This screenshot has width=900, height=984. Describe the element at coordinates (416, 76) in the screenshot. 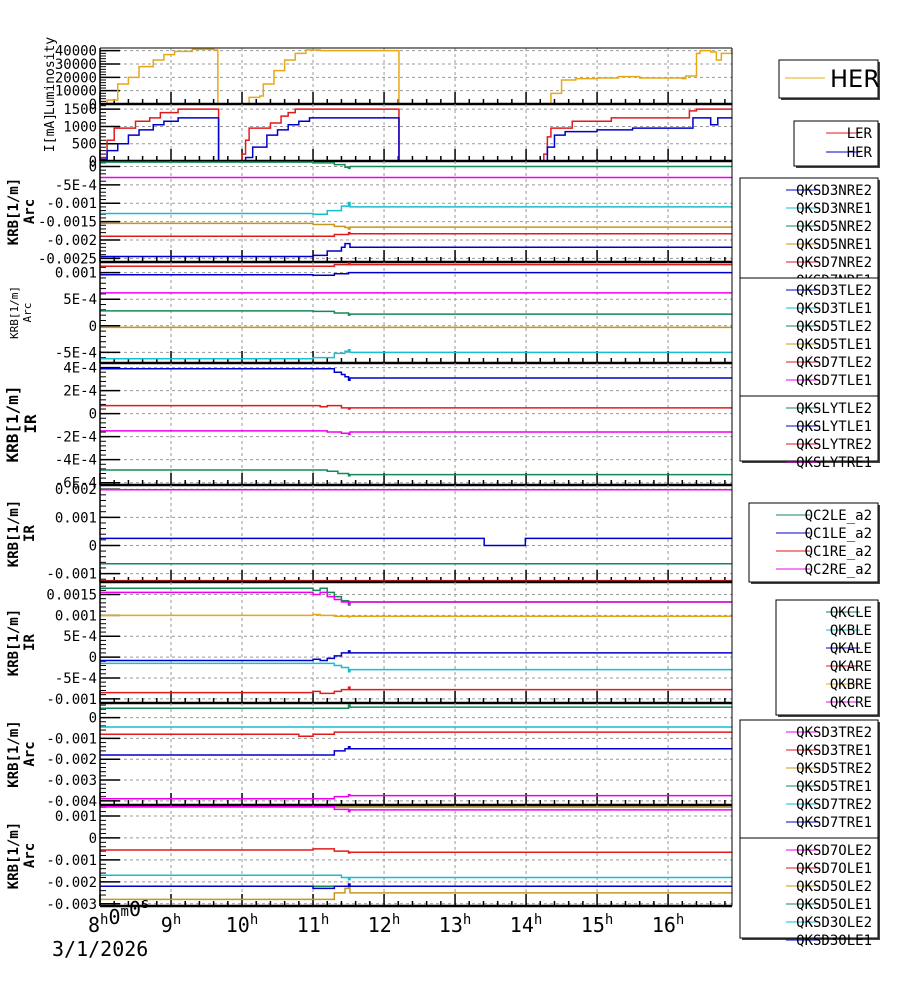

I see `series-line-her` at that location.